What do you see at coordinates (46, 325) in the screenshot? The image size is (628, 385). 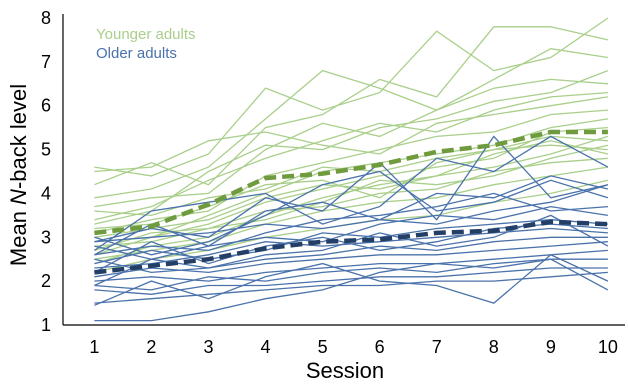 I see `y-tick-label-1: 1` at bounding box center [46, 325].